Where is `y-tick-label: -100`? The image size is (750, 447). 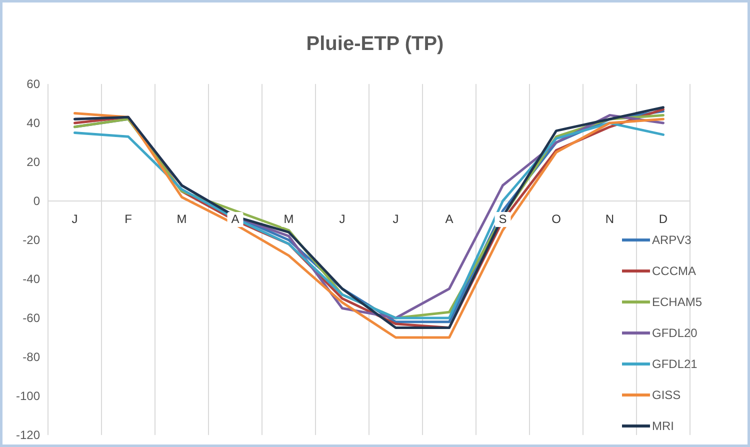 y-tick-label: -100 is located at coordinates (28, 396).